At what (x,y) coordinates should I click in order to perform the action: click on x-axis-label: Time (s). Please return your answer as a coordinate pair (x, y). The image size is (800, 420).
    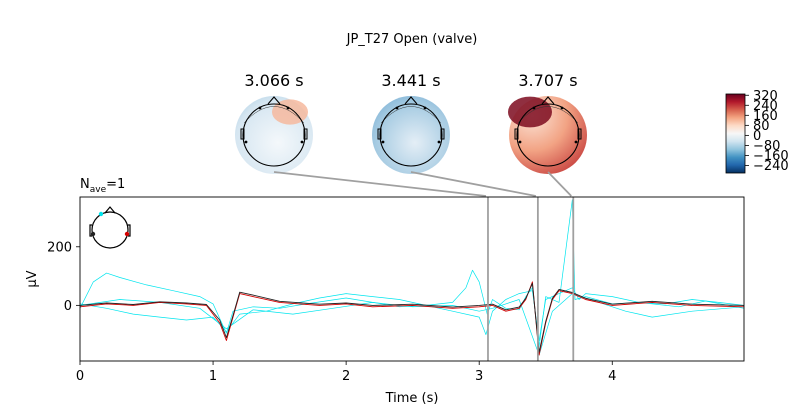
    Looking at the image, I should click on (412, 398).